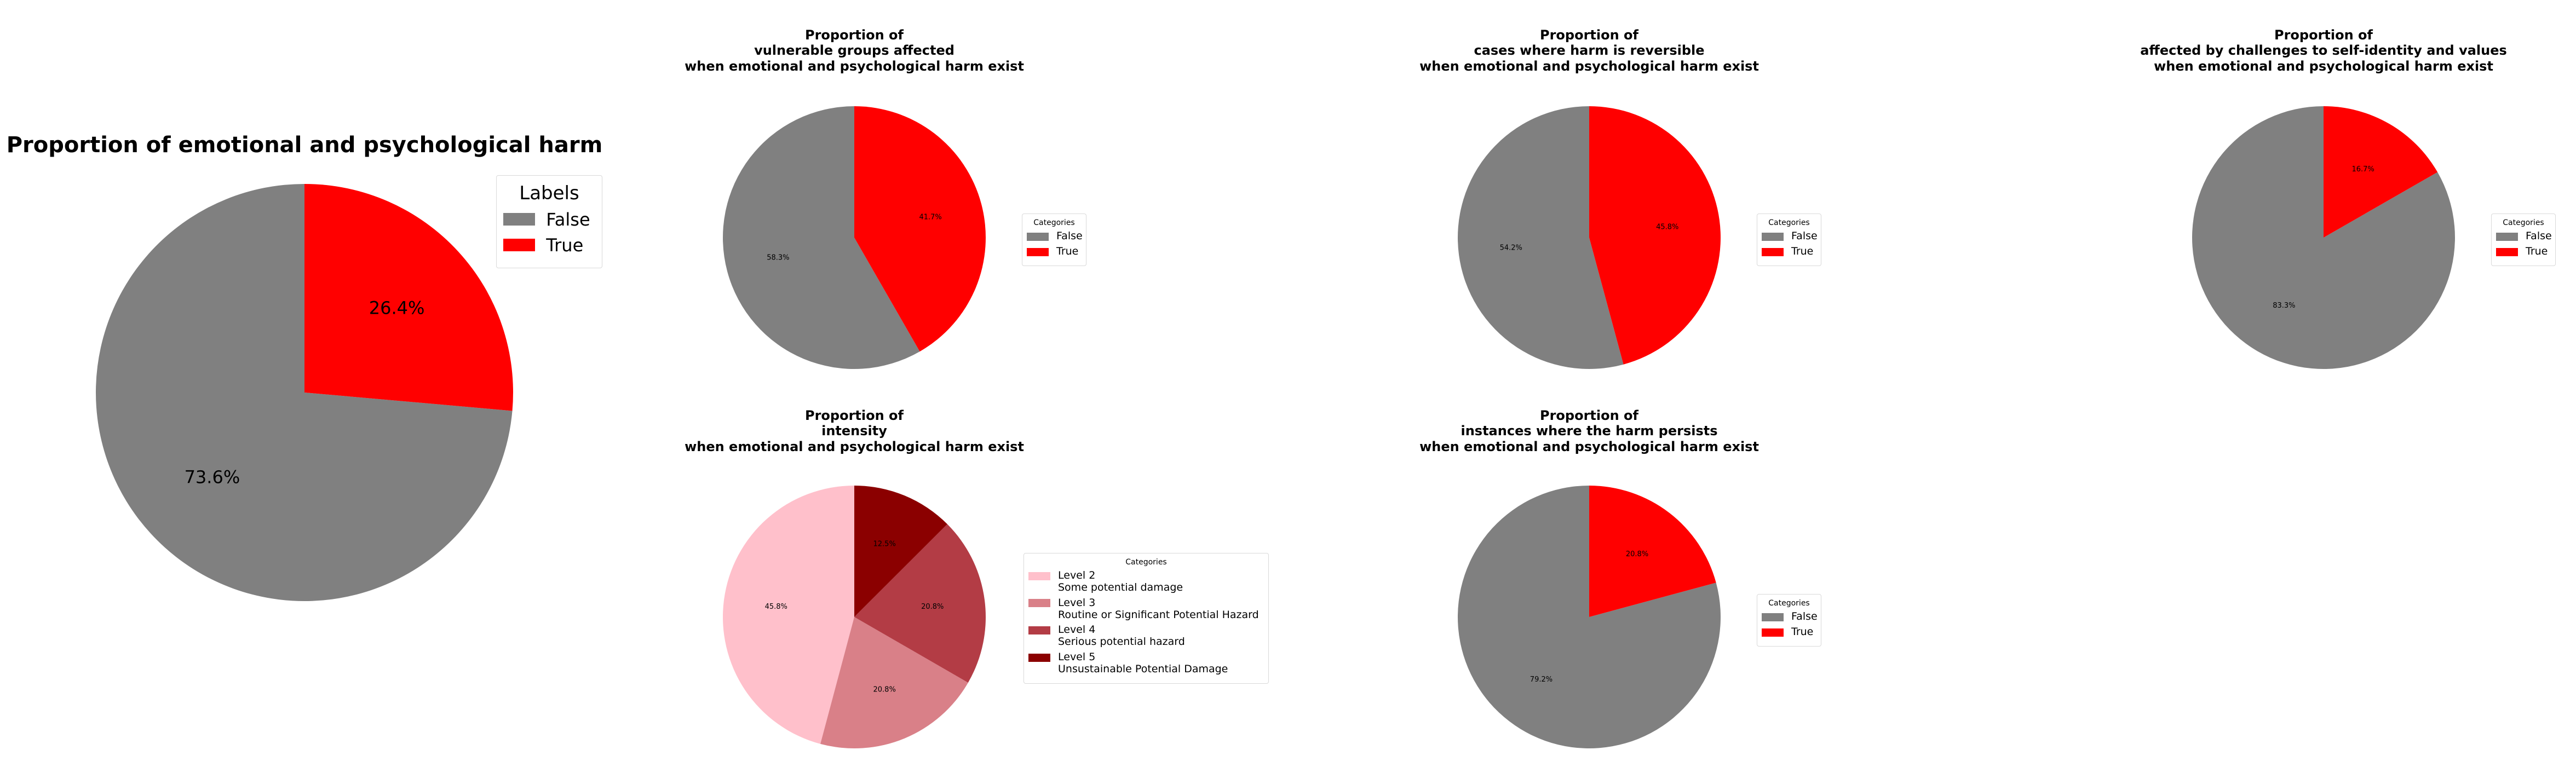  Describe the element at coordinates (930, 217) in the screenshot. I see `slice-percent-label: 41.7%` at that location.